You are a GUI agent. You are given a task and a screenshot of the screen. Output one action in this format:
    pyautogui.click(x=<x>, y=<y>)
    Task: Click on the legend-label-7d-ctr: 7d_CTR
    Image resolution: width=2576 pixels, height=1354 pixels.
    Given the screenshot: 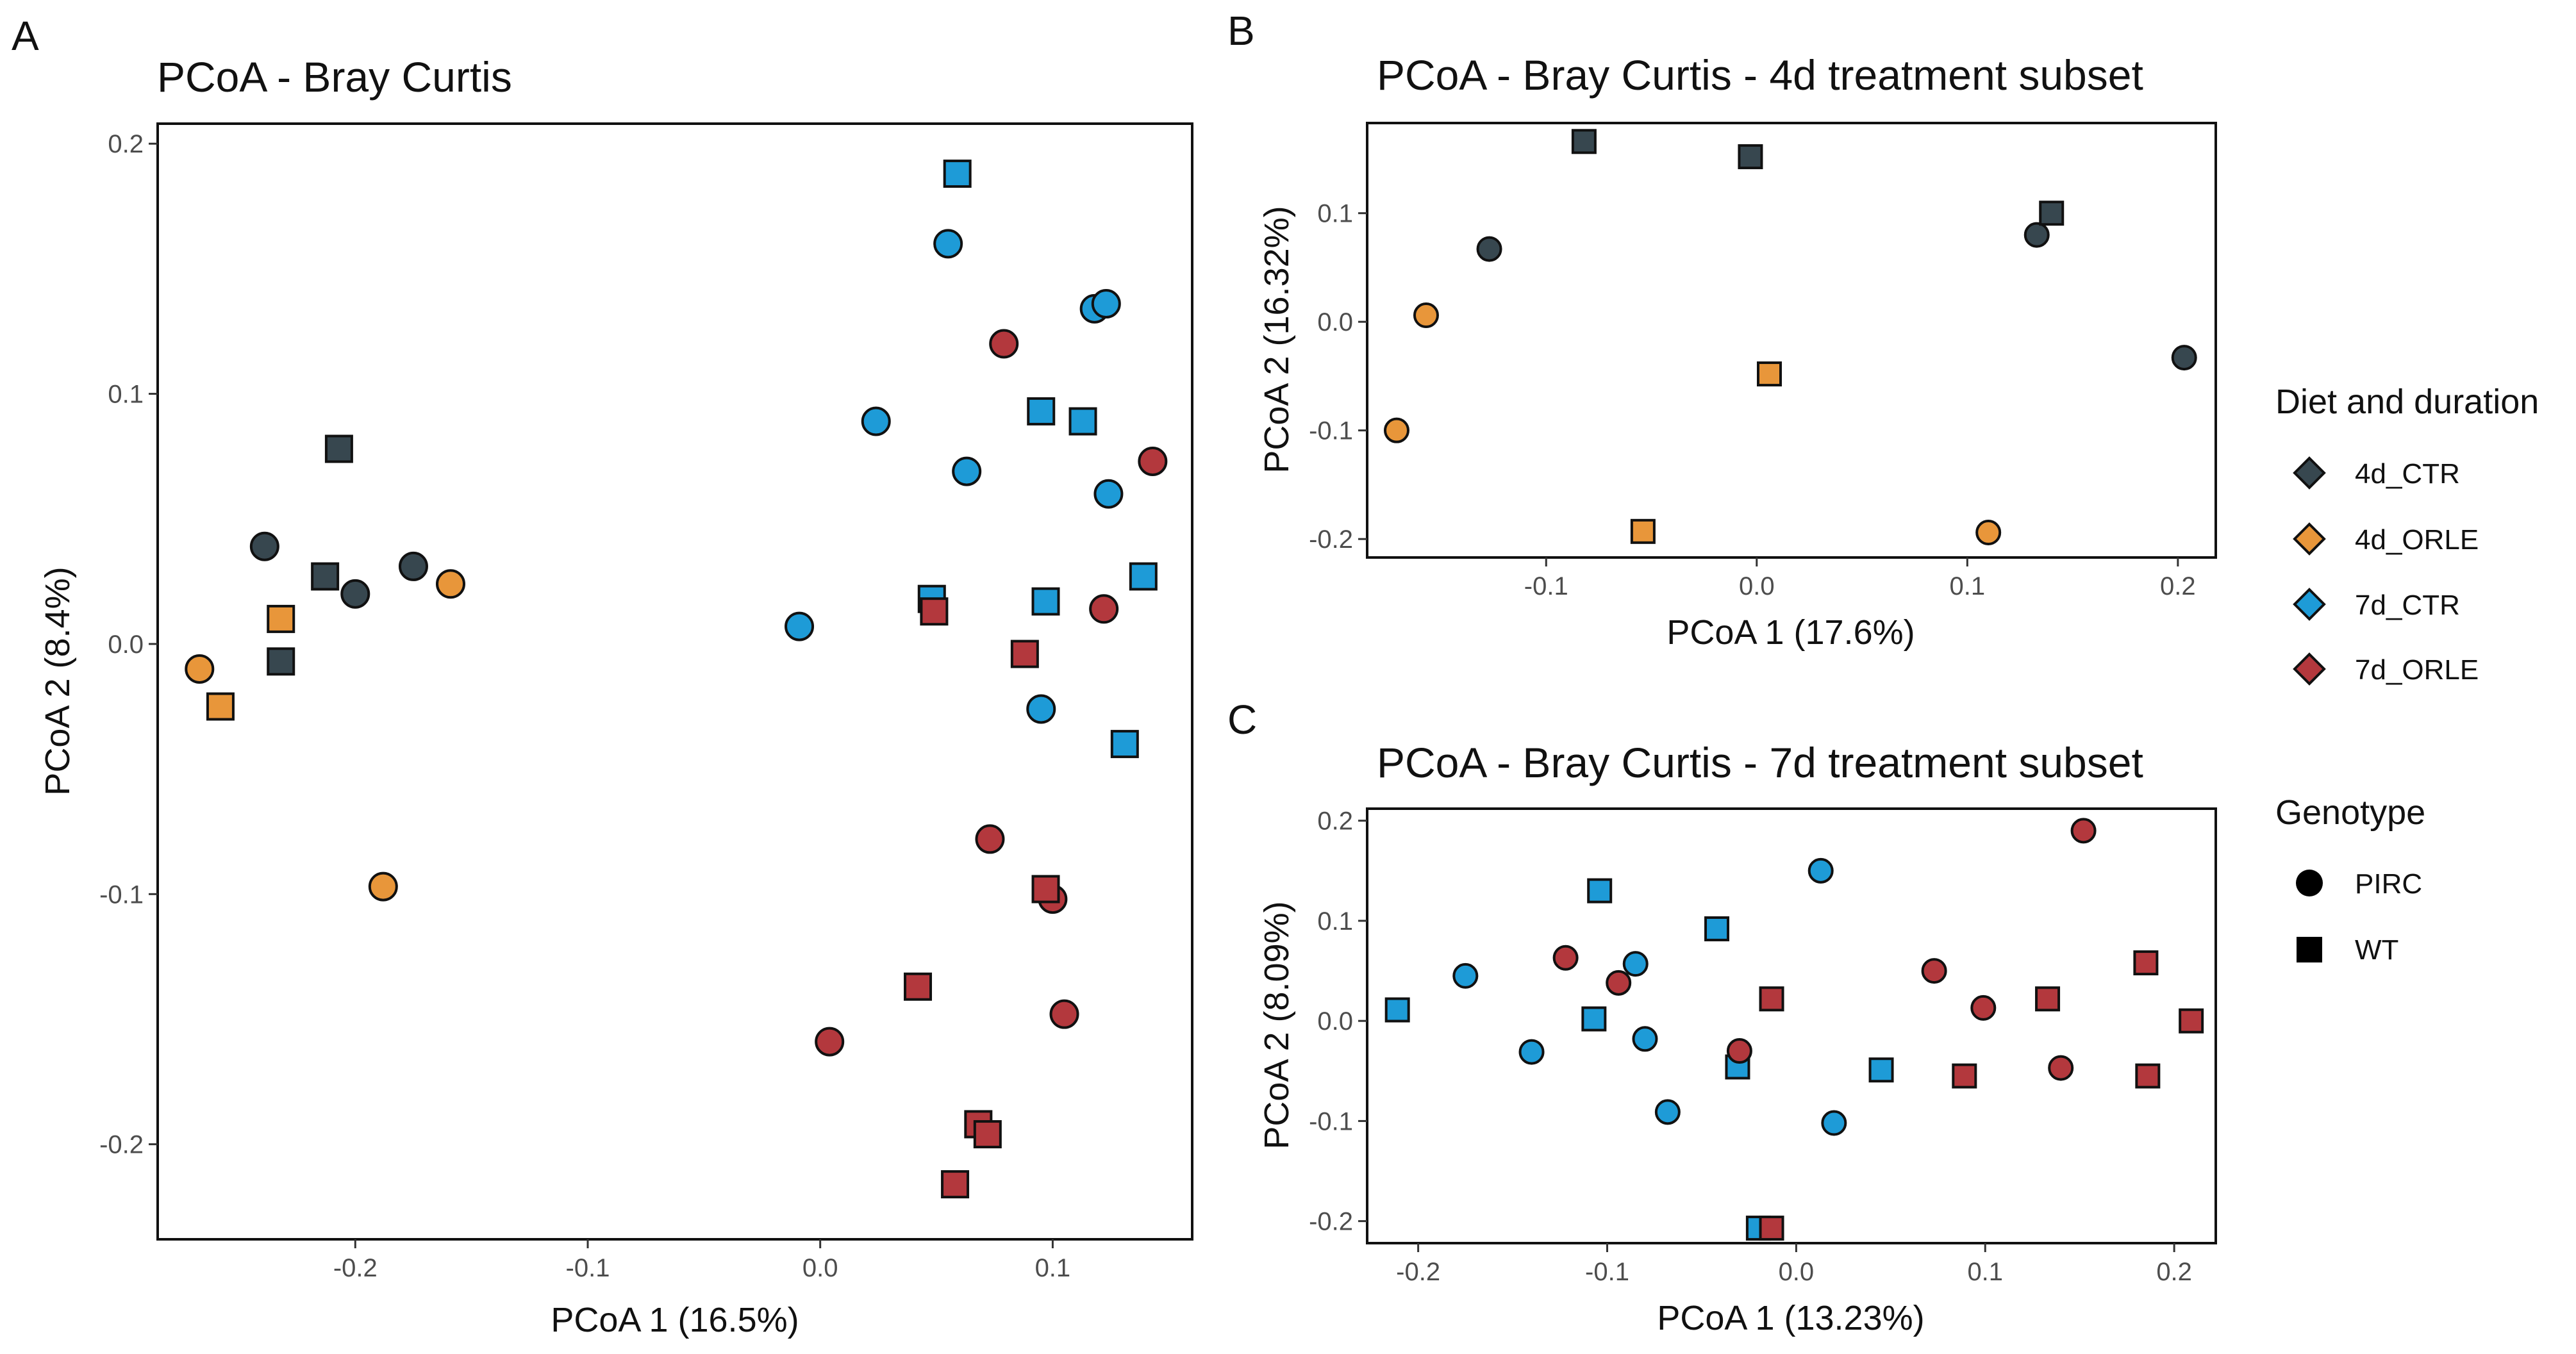 What is the action you would take?
    pyautogui.click(x=2408, y=605)
    